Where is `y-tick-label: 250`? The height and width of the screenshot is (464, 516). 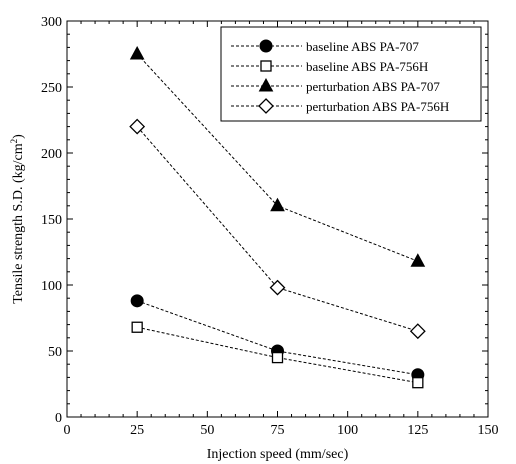 y-tick-label: 250 is located at coordinates (51, 88).